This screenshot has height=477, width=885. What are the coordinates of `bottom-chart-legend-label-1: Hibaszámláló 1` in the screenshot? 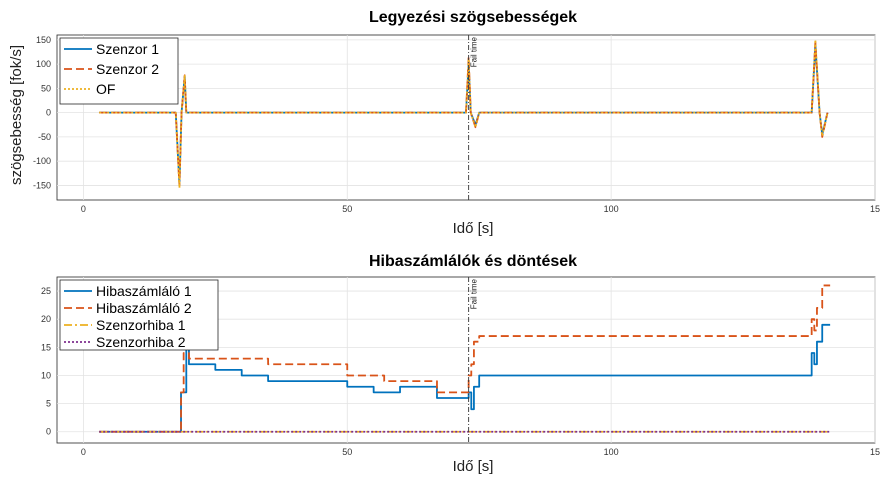 It's located at (144, 291).